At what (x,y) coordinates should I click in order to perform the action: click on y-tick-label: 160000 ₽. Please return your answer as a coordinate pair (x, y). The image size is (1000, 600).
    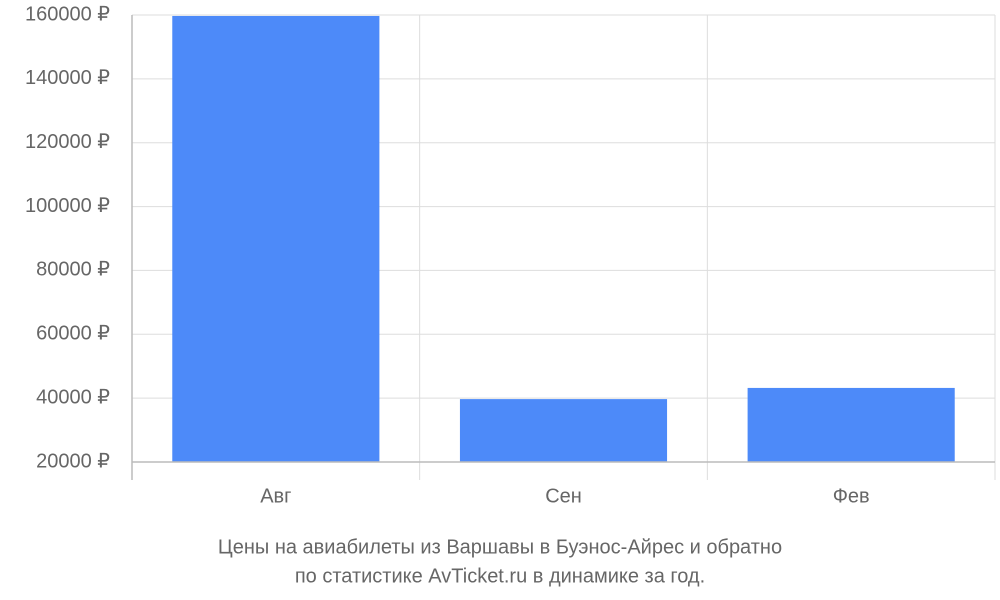
    Looking at the image, I should click on (67, 14).